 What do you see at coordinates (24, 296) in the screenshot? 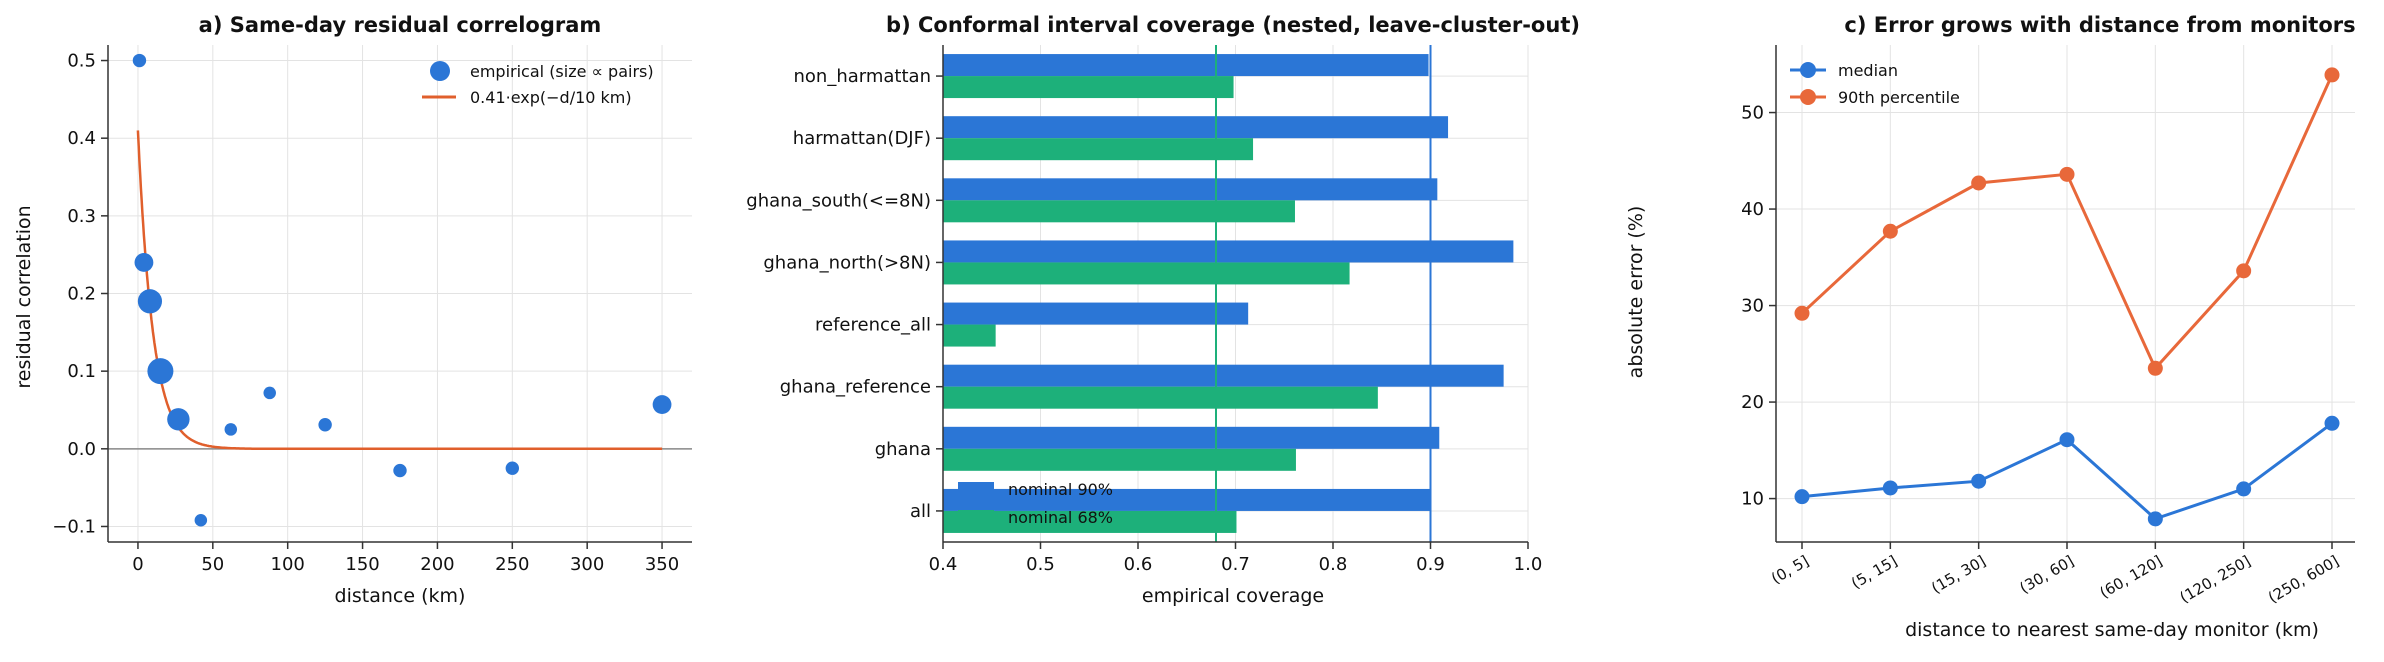
I see `panel-a-ylabel: residual correlation` at bounding box center [24, 296].